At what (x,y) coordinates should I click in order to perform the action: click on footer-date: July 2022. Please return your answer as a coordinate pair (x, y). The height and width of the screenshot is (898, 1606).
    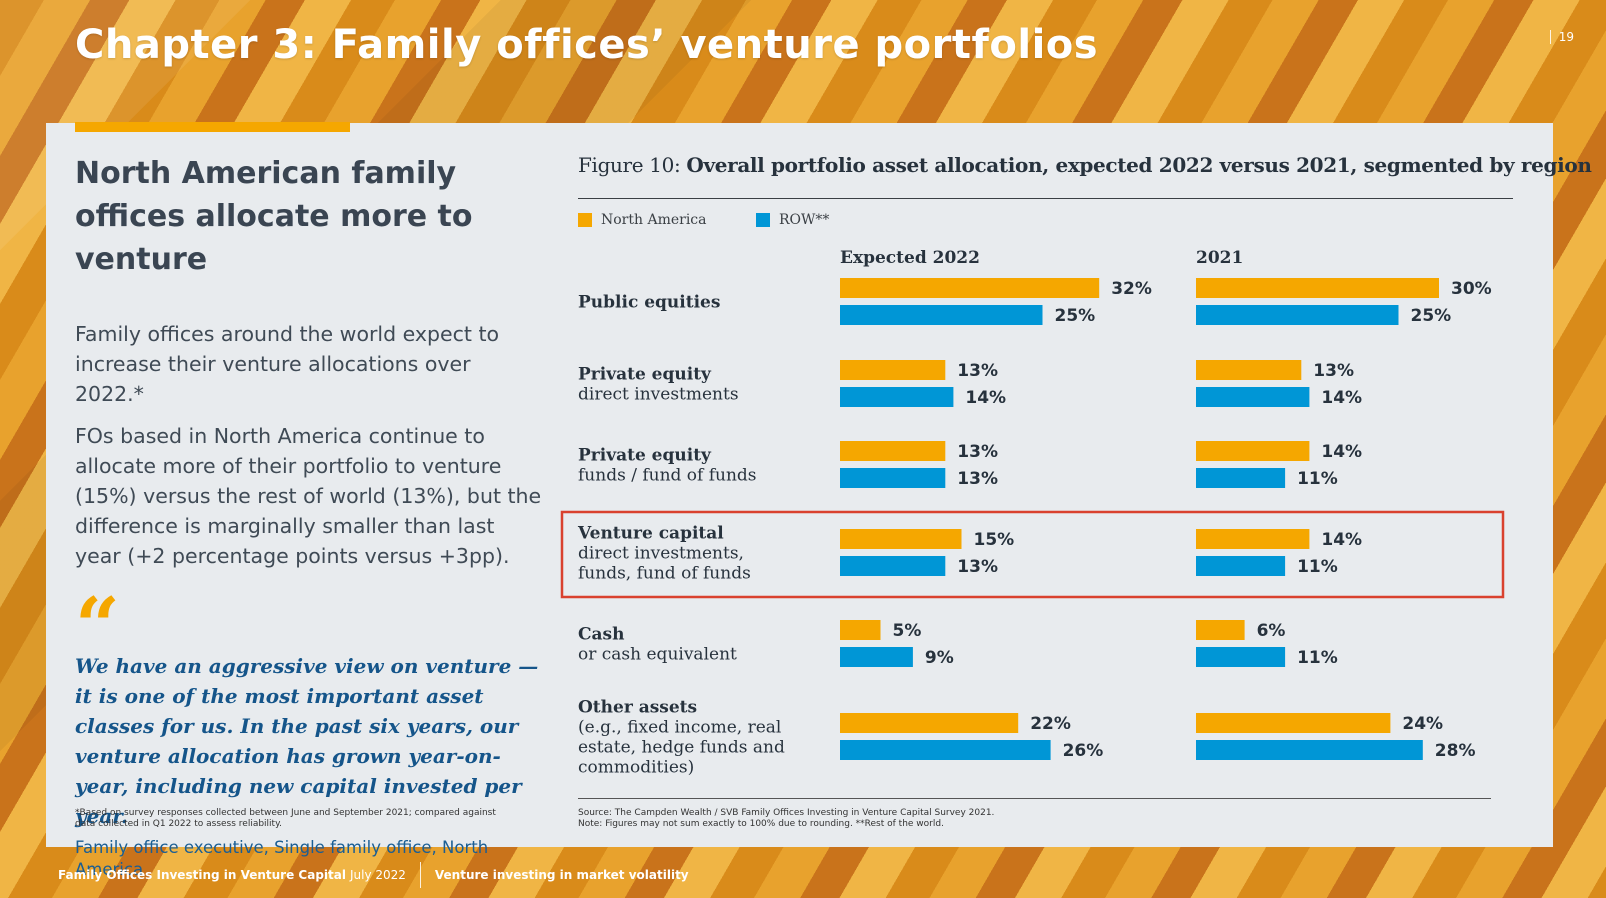
    Looking at the image, I should click on (377, 875).